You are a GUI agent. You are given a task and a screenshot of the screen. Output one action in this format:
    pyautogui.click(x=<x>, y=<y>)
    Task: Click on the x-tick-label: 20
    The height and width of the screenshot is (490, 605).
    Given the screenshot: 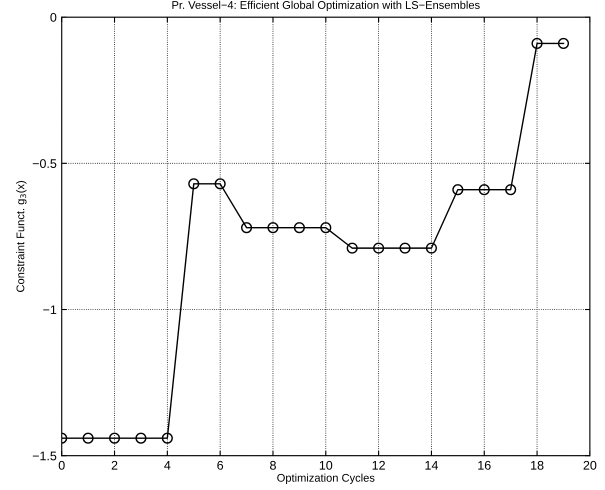 What is the action you would take?
    pyautogui.click(x=590, y=465)
    